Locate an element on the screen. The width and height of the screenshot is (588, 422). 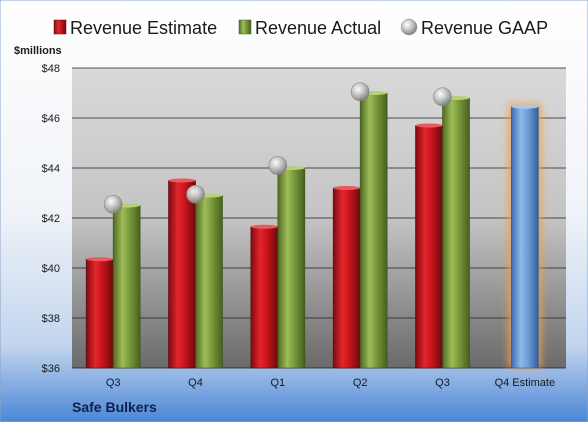
legend-item-revenue-estimate: Revenue Estimate is located at coordinates (135, 28).